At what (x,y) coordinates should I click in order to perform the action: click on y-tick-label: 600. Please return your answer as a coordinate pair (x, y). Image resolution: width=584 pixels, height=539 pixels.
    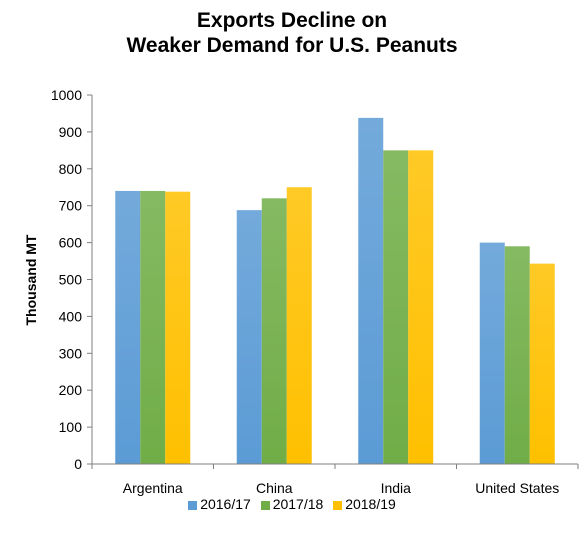
    Looking at the image, I should click on (71, 243).